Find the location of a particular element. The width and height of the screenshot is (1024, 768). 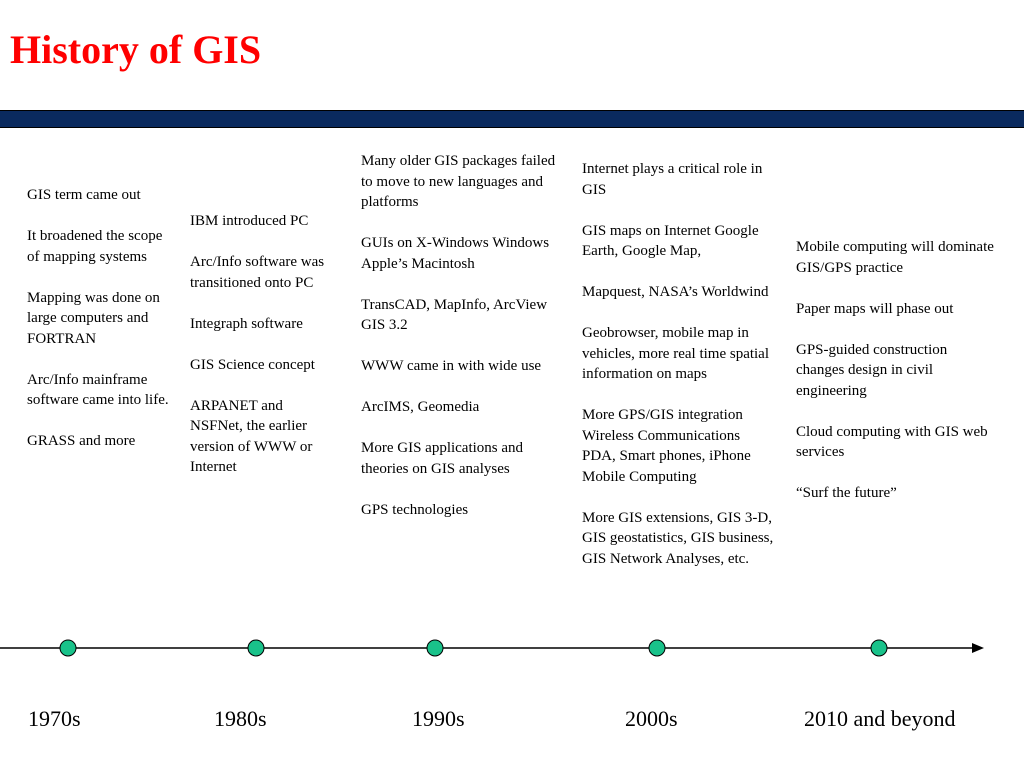

era-item: GIS Science concept is located at coordinates (252, 364).